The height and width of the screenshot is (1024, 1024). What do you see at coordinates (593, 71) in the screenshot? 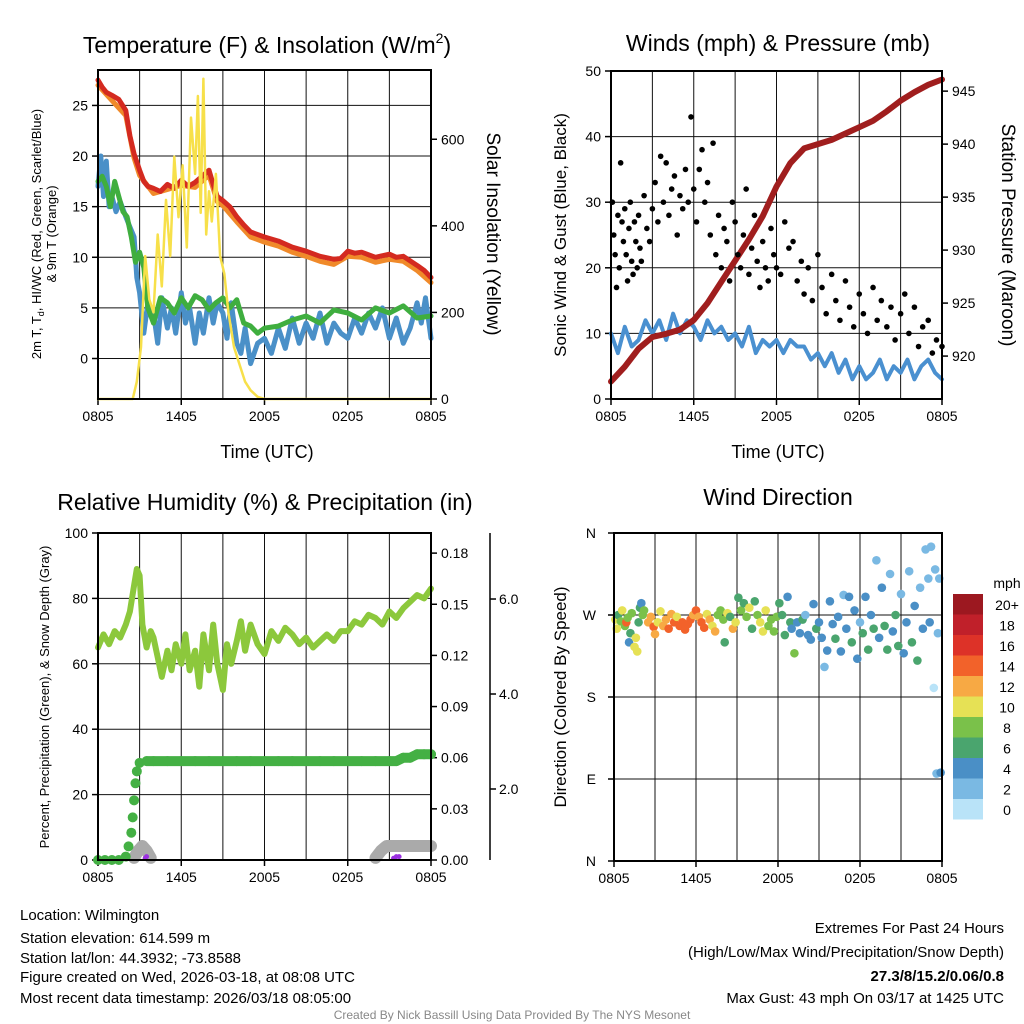
I see `y-tick-label: 50` at bounding box center [593, 71].